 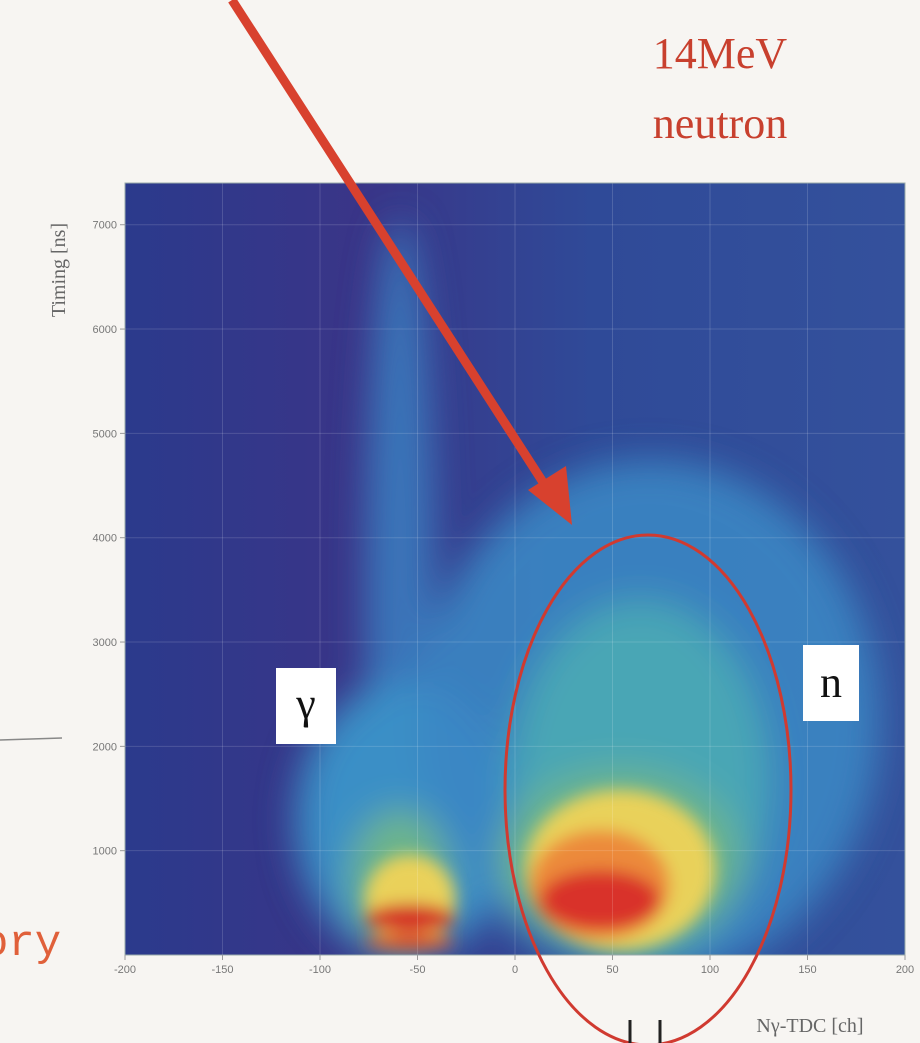 I want to click on x-tick-label: 0, so click(x=515, y=970).